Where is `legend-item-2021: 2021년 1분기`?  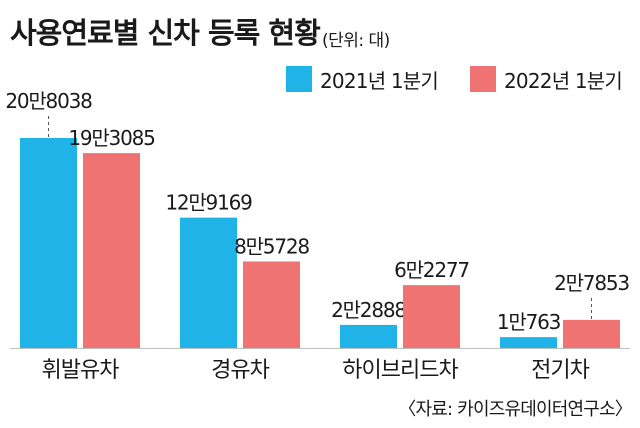 legend-item-2021: 2021년 1분기 is located at coordinates (362, 79).